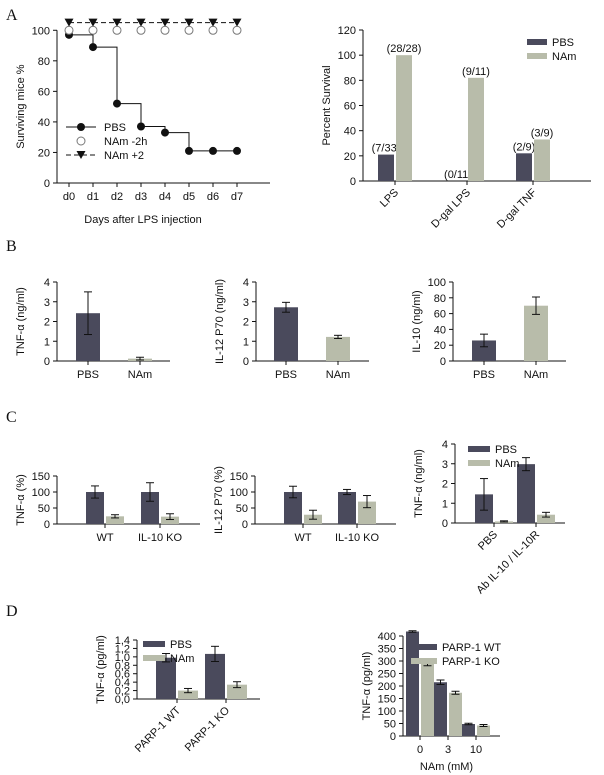 The image size is (604, 775). Describe the element at coordinates (440, 315) in the screenshot. I see `B3-ytick-label: 60` at that location.